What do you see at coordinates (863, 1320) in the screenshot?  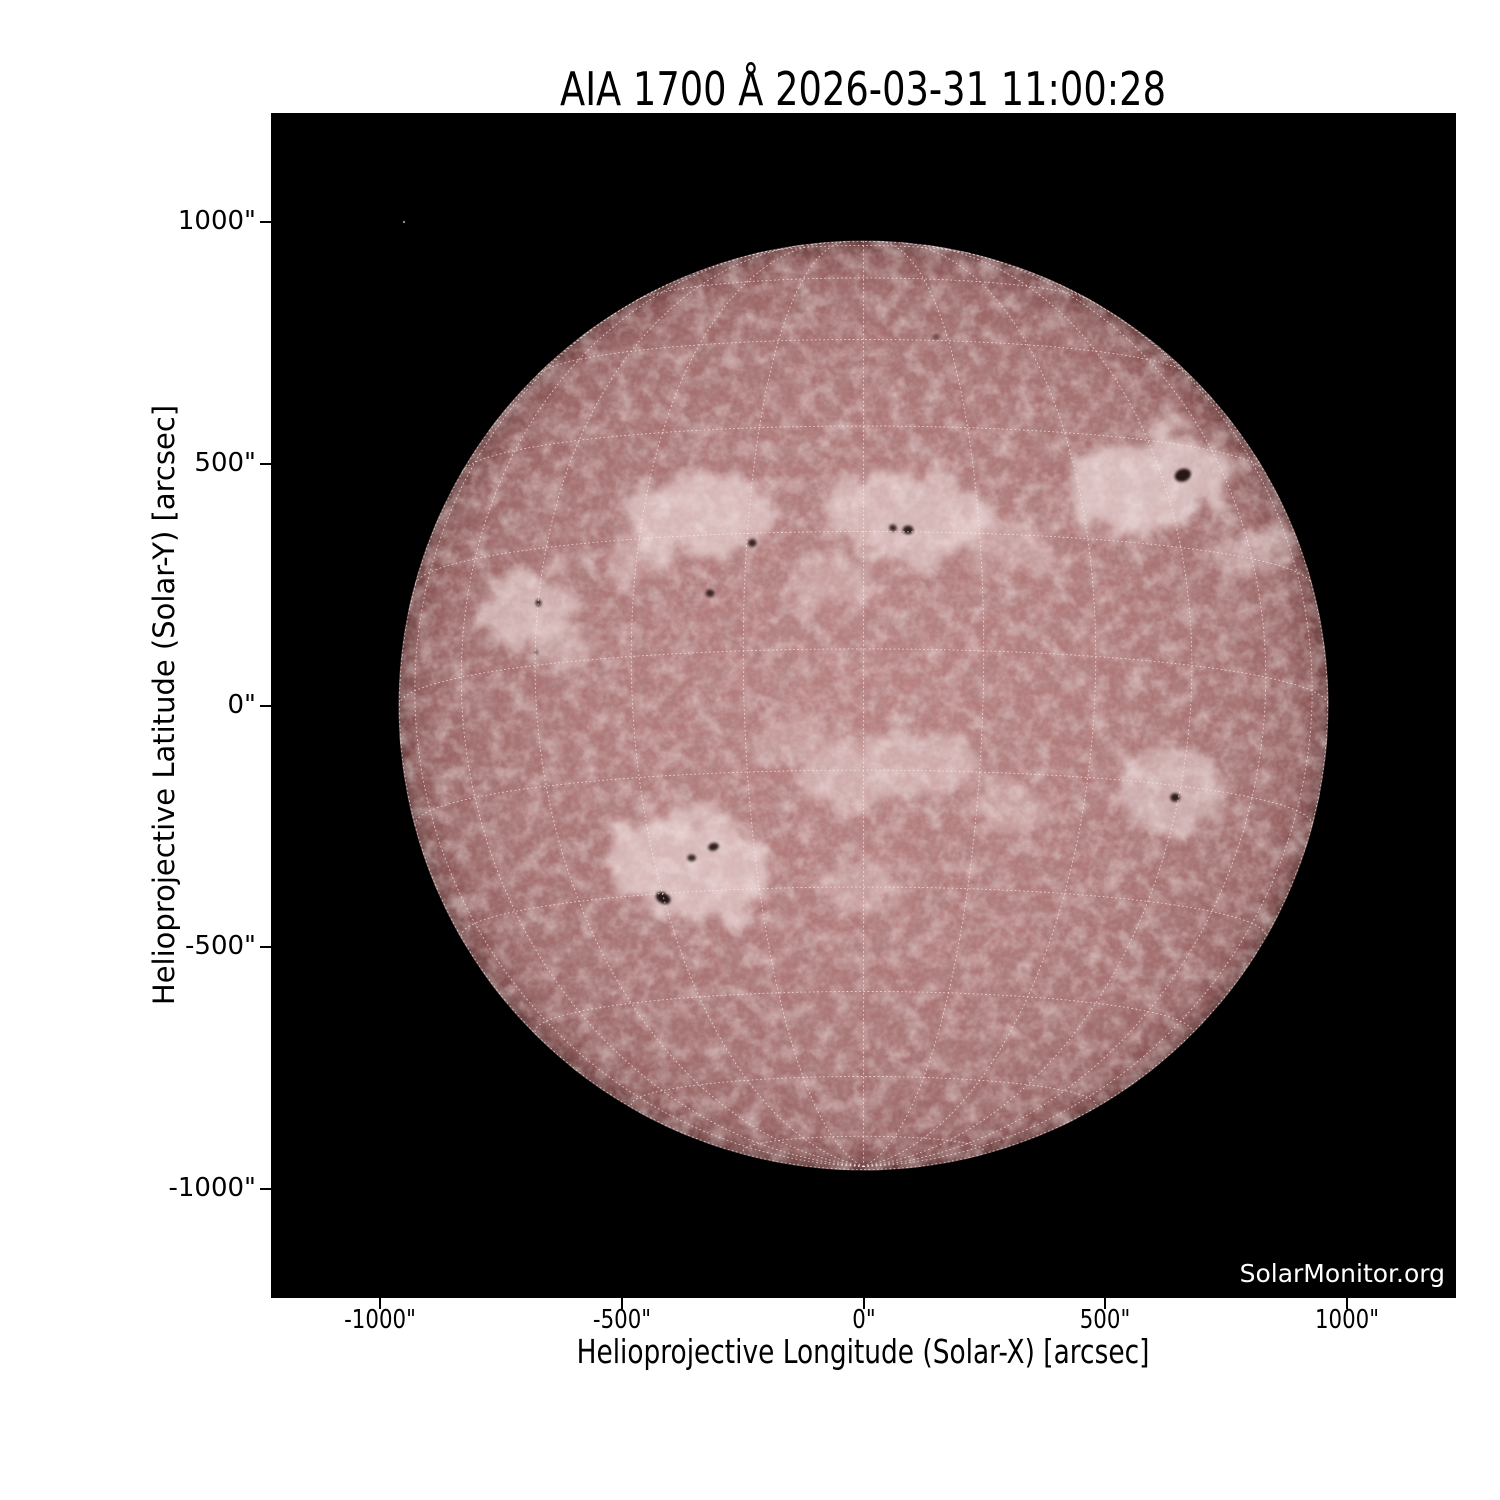 I see `x-tick-label: 0"` at bounding box center [863, 1320].